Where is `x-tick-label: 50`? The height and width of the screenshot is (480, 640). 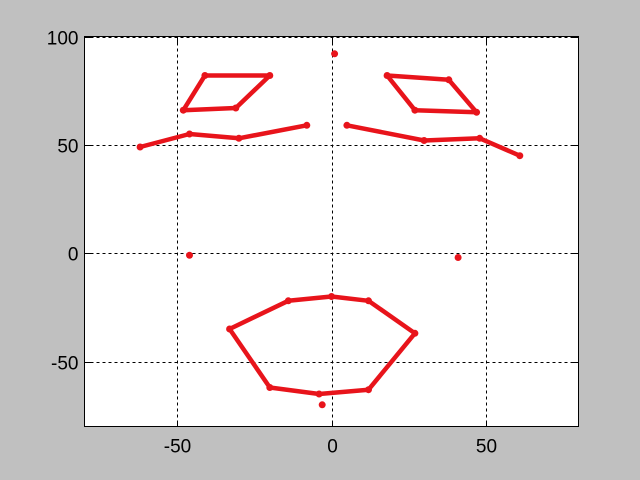 x-tick-label: 50 is located at coordinates (486, 447).